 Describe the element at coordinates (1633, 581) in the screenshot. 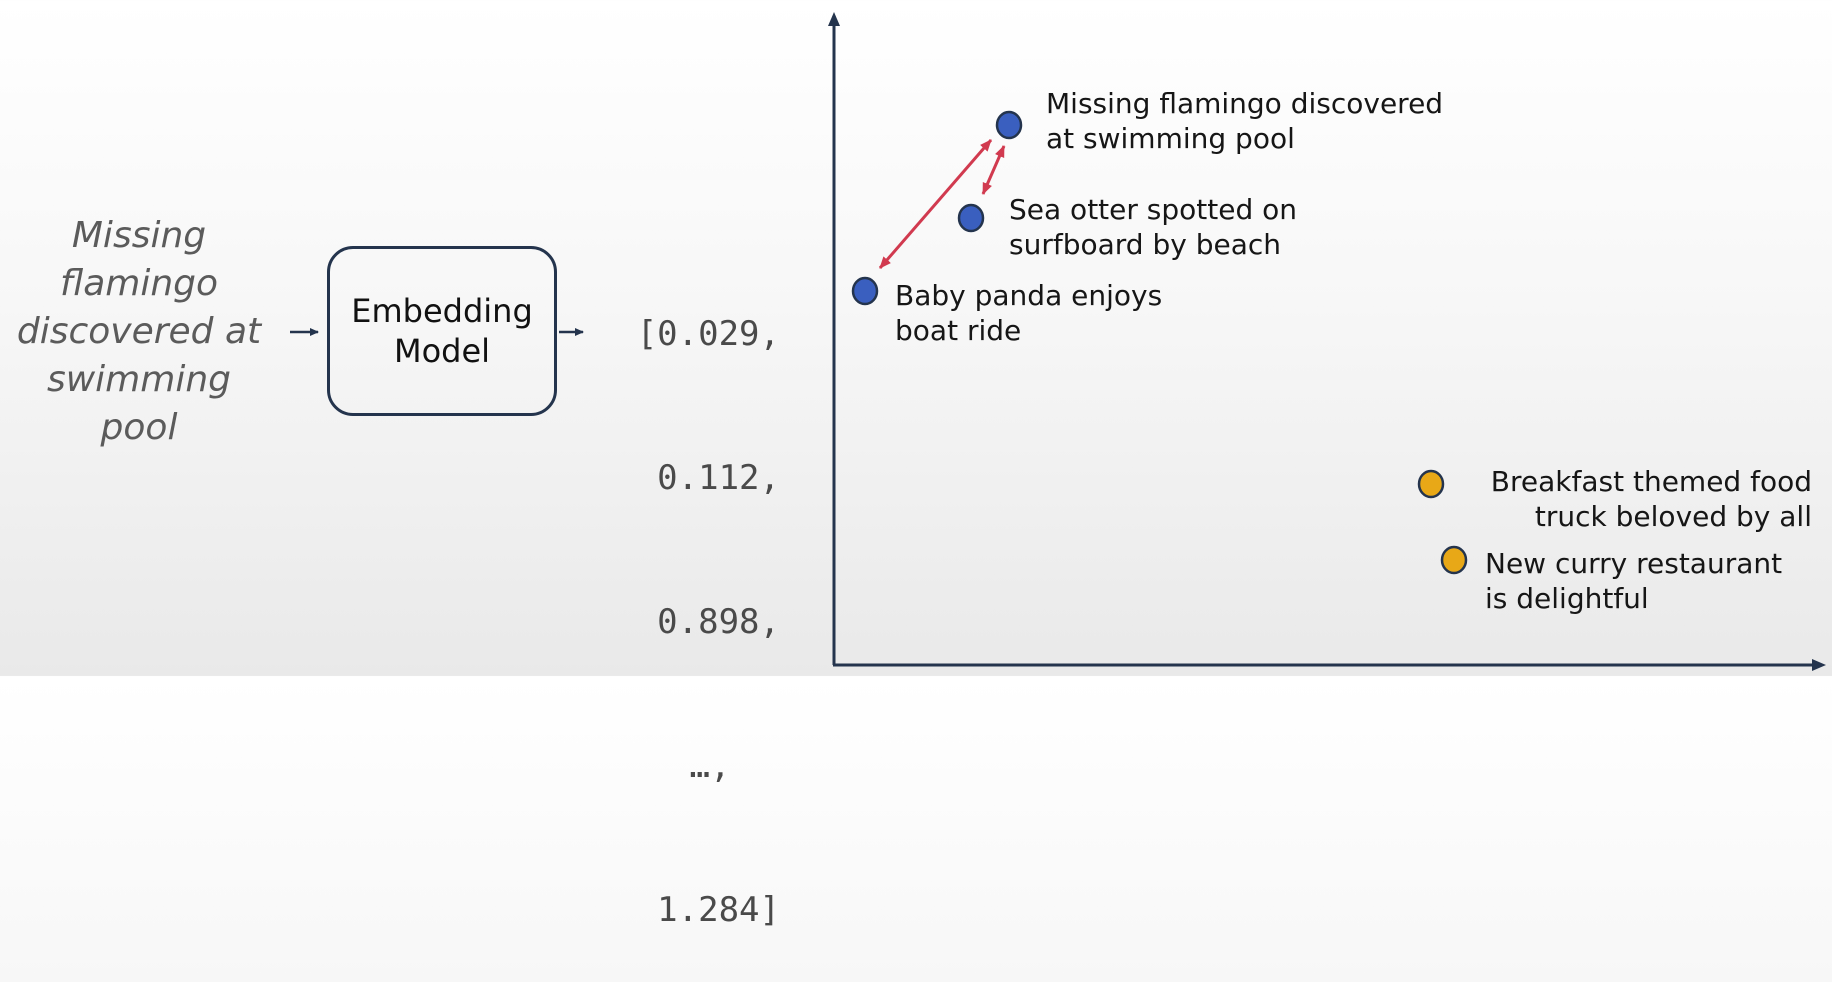

I see `label-curry: New curry restaurant is delightful` at that location.